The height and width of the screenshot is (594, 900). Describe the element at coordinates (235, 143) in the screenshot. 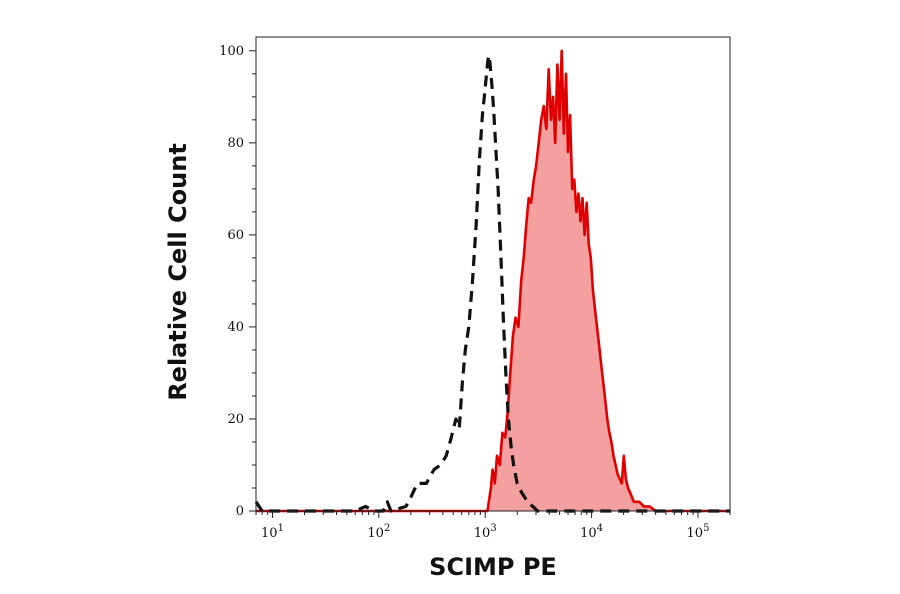

I see `y-tick-label: 80` at that location.